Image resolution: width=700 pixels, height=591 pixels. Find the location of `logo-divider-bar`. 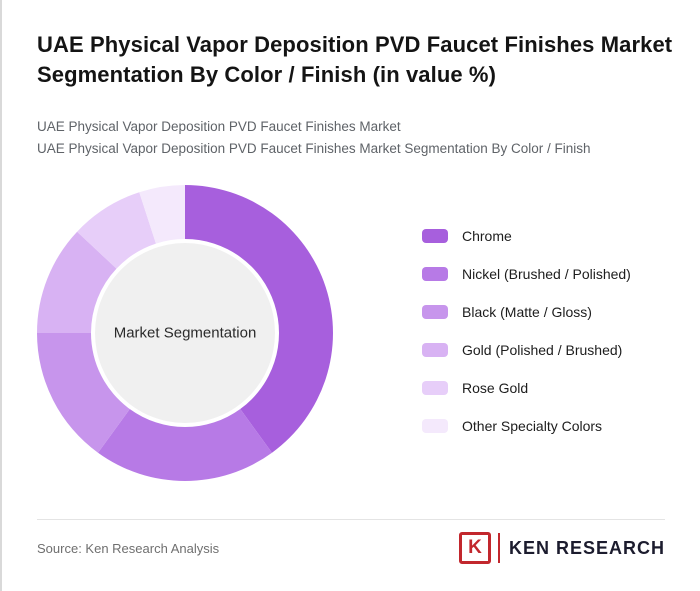

logo-divider-bar is located at coordinates (498, 548).